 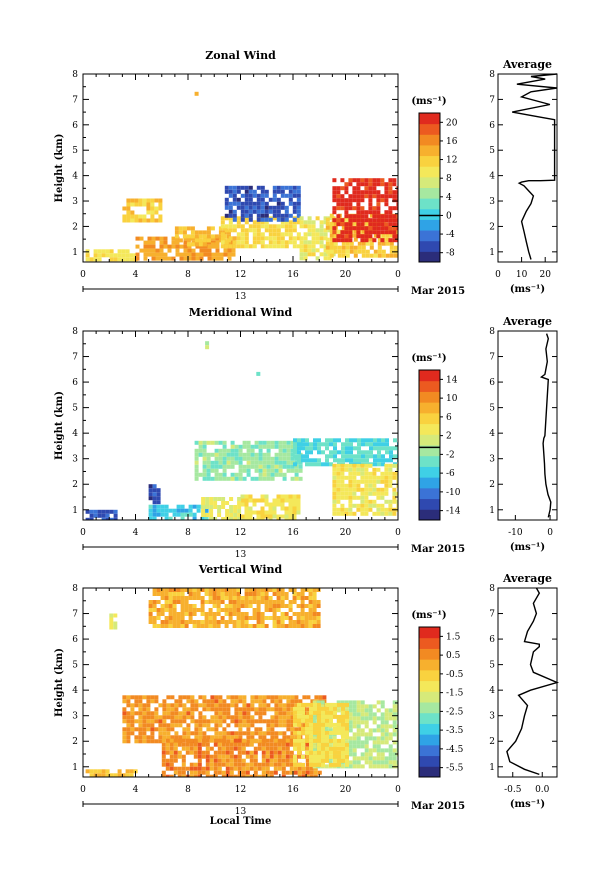 What do you see at coordinates (452, 399) in the screenshot?
I see `colorbar-tick-label: 10` at bounding box center [452, 399].